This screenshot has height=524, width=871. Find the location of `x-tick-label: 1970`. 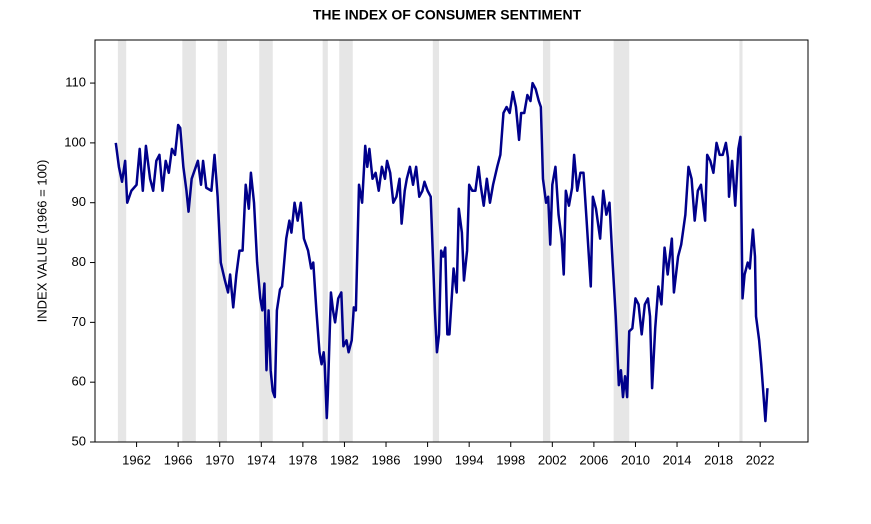

x-tick-label: 1970 is located at coordinates (219, 459).